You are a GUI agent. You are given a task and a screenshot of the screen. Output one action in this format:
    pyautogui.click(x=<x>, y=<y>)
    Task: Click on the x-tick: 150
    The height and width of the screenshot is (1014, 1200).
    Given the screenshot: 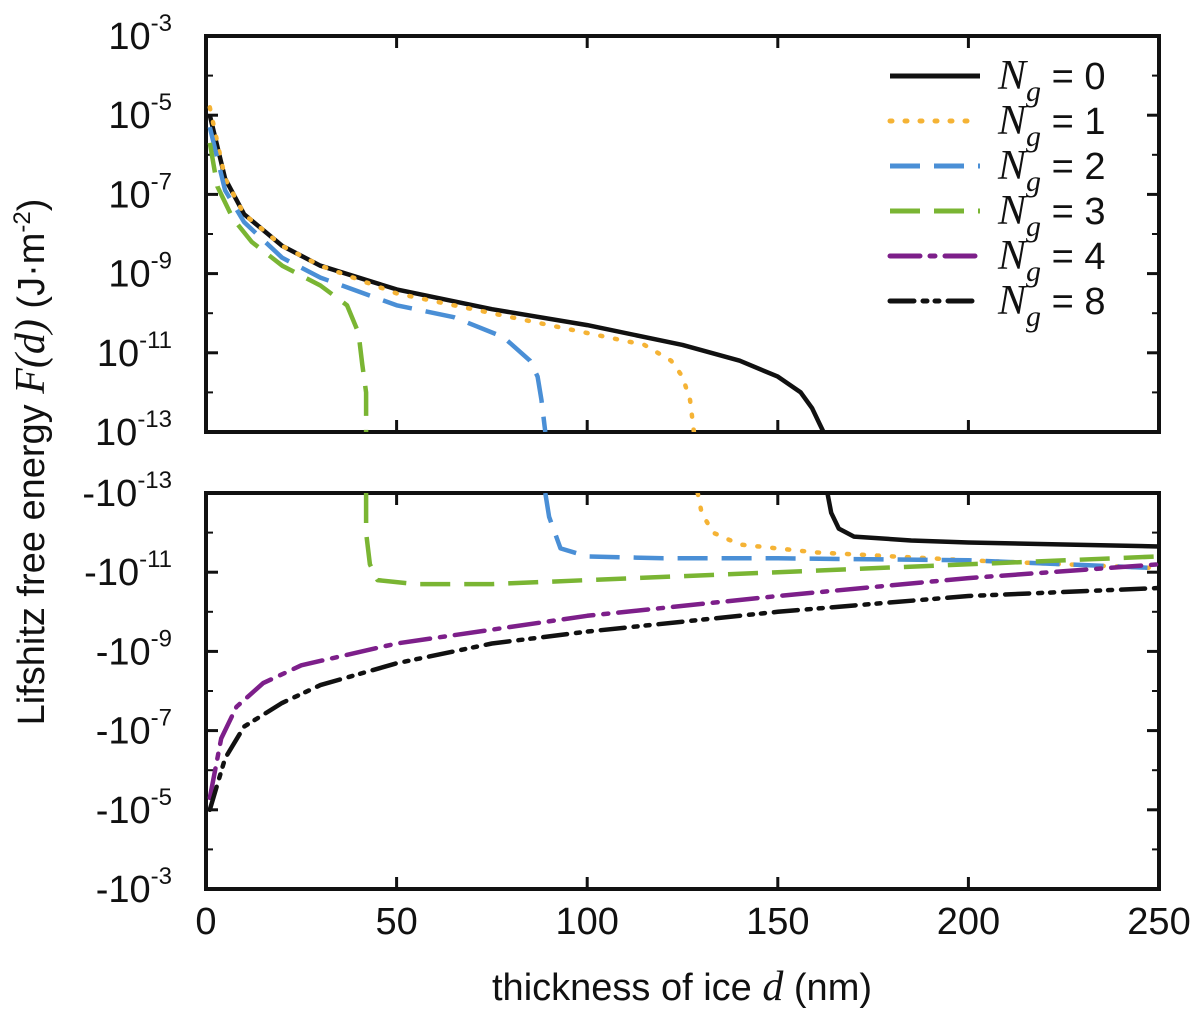 What is the action you would take?
    pyautogui.click(x=778, y=489)
    